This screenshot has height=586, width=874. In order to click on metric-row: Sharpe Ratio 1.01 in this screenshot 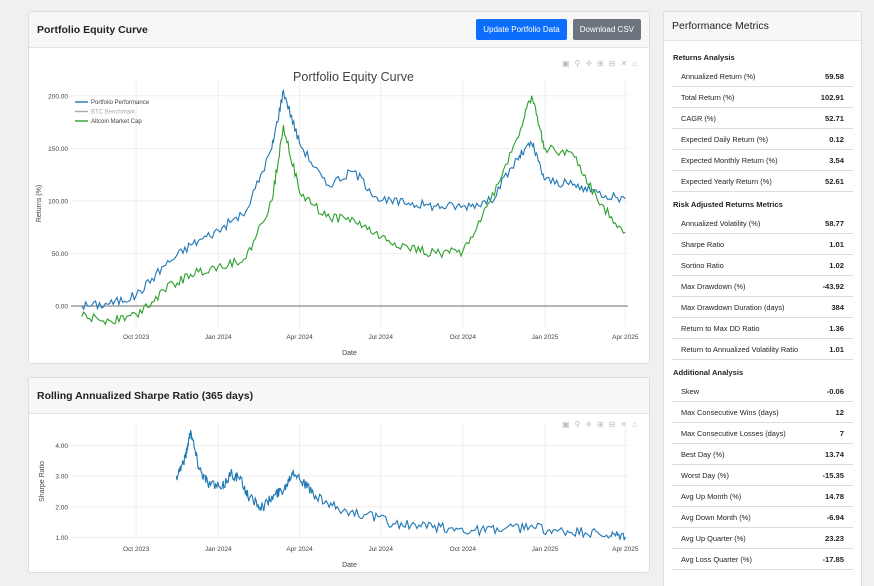, I will do `click(762, 244)`.